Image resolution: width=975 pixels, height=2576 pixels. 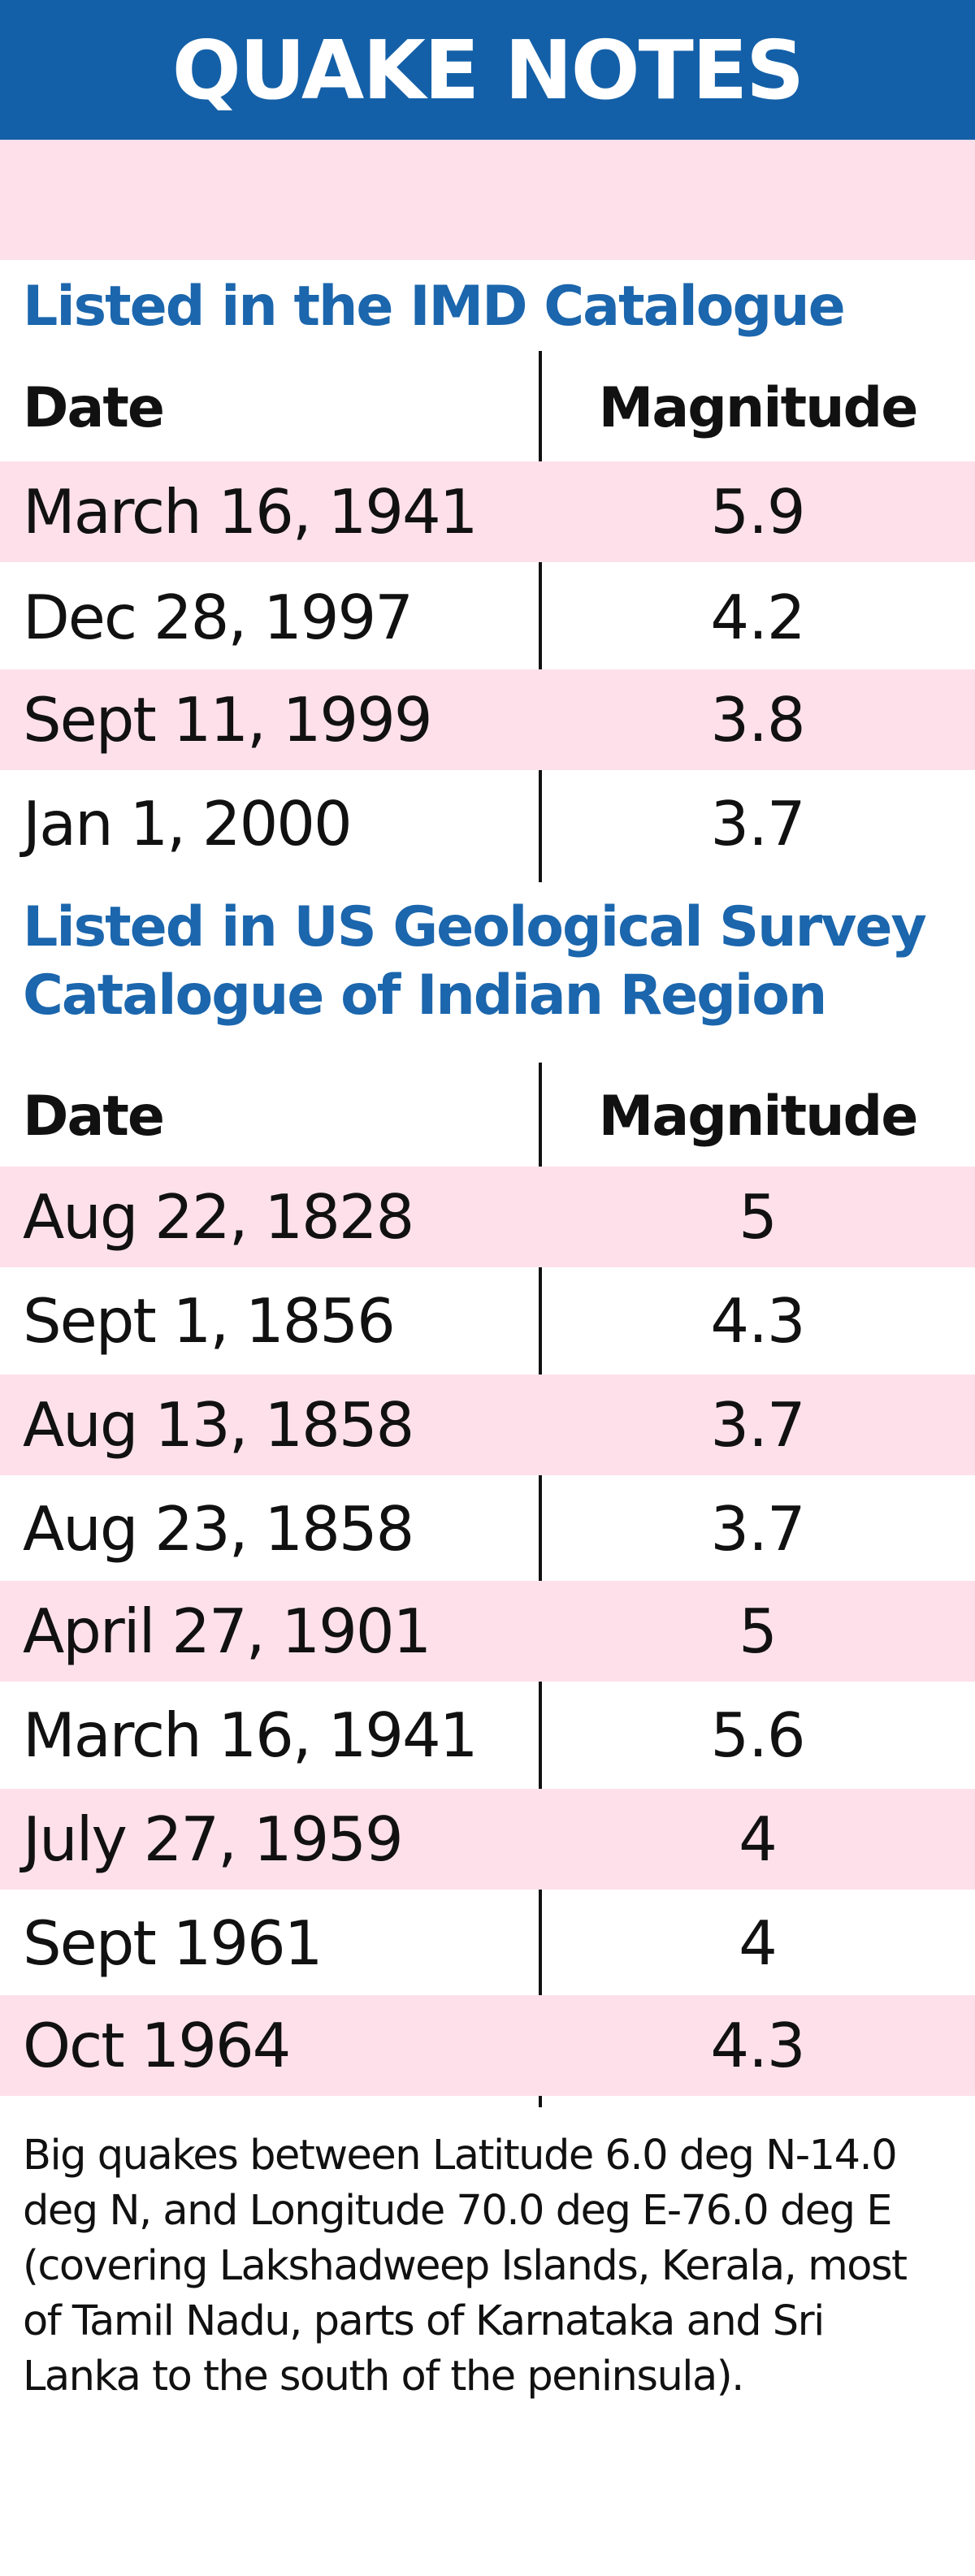 I want to click on table-row: Aug 22, 1828 5, so click(x=487, y=1217).